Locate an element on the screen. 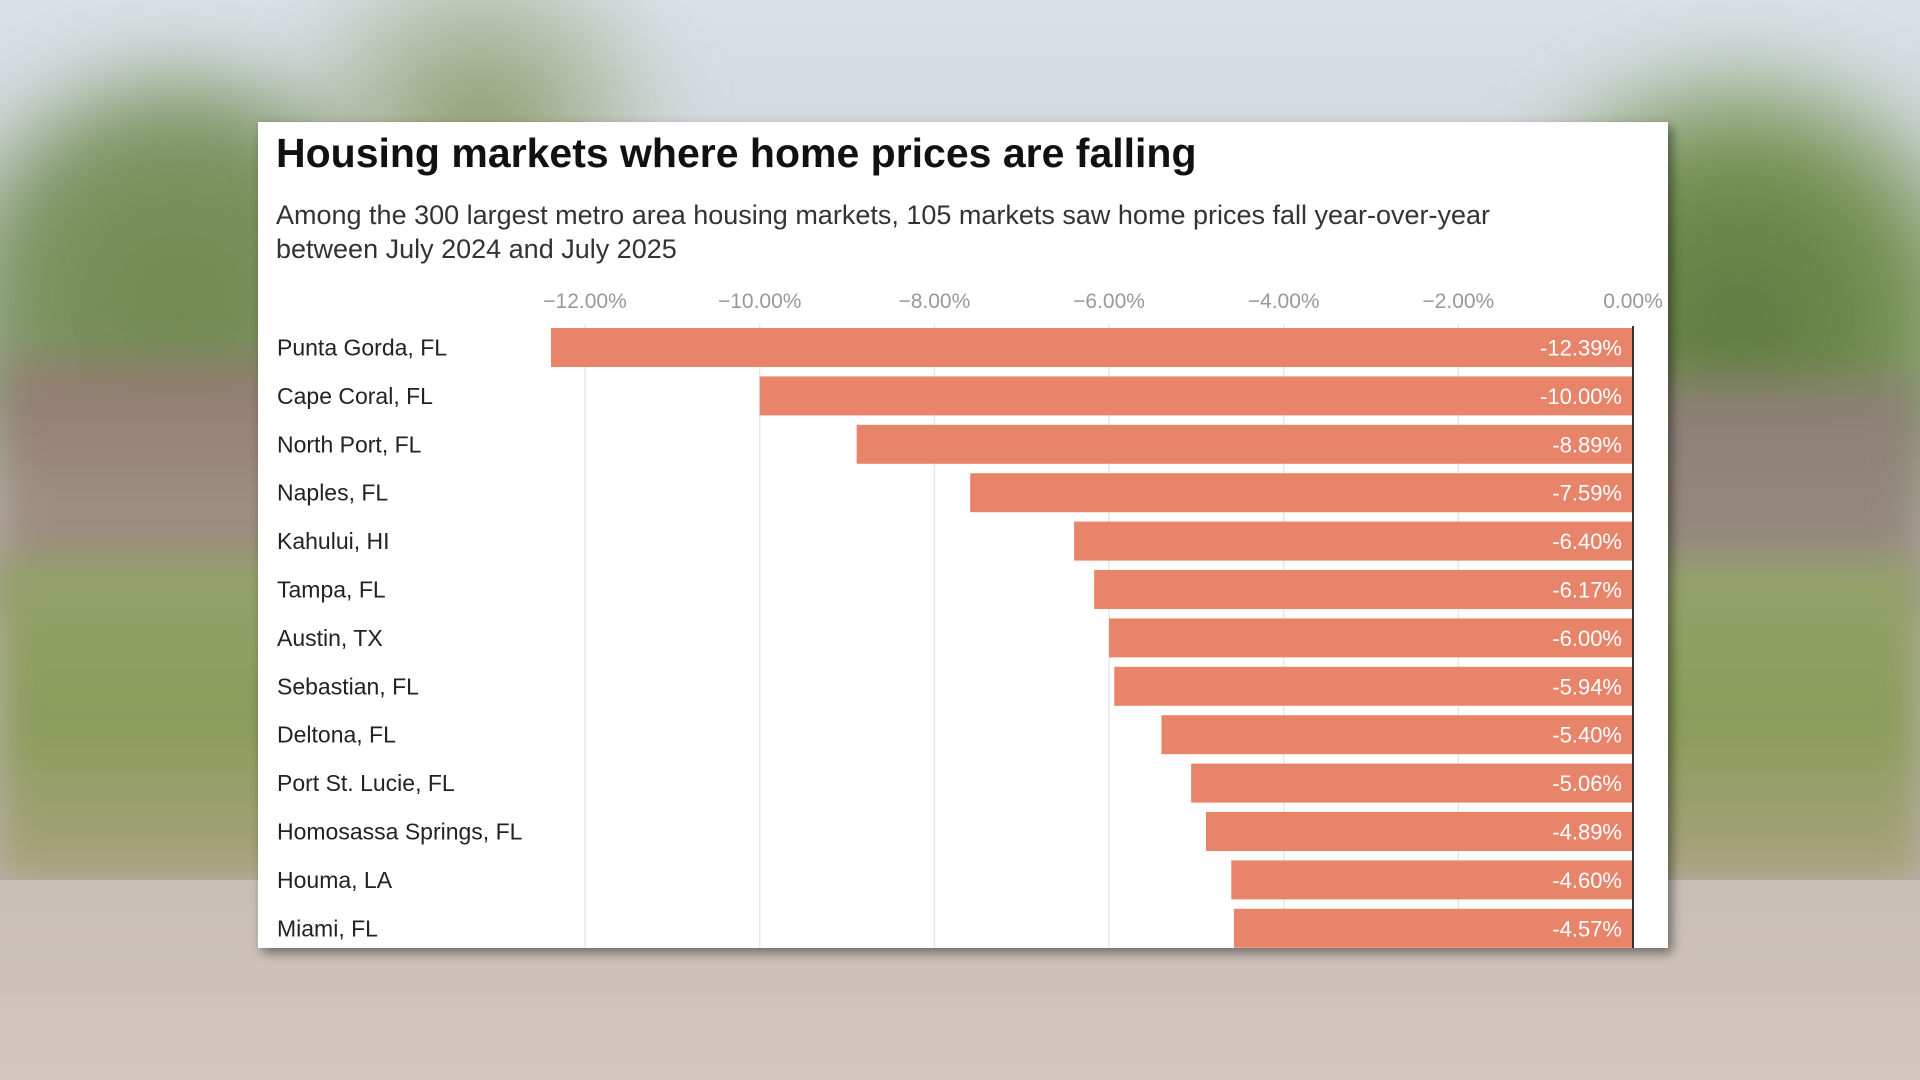 The height and width of the screenshot is (1080, 1920). category-label: Austin, TX is located at coordinates (330, 638).